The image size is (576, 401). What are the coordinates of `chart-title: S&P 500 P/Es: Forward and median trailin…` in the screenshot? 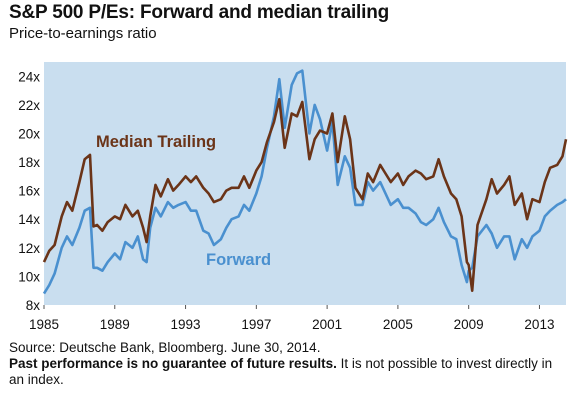 It's located at (199, 12).